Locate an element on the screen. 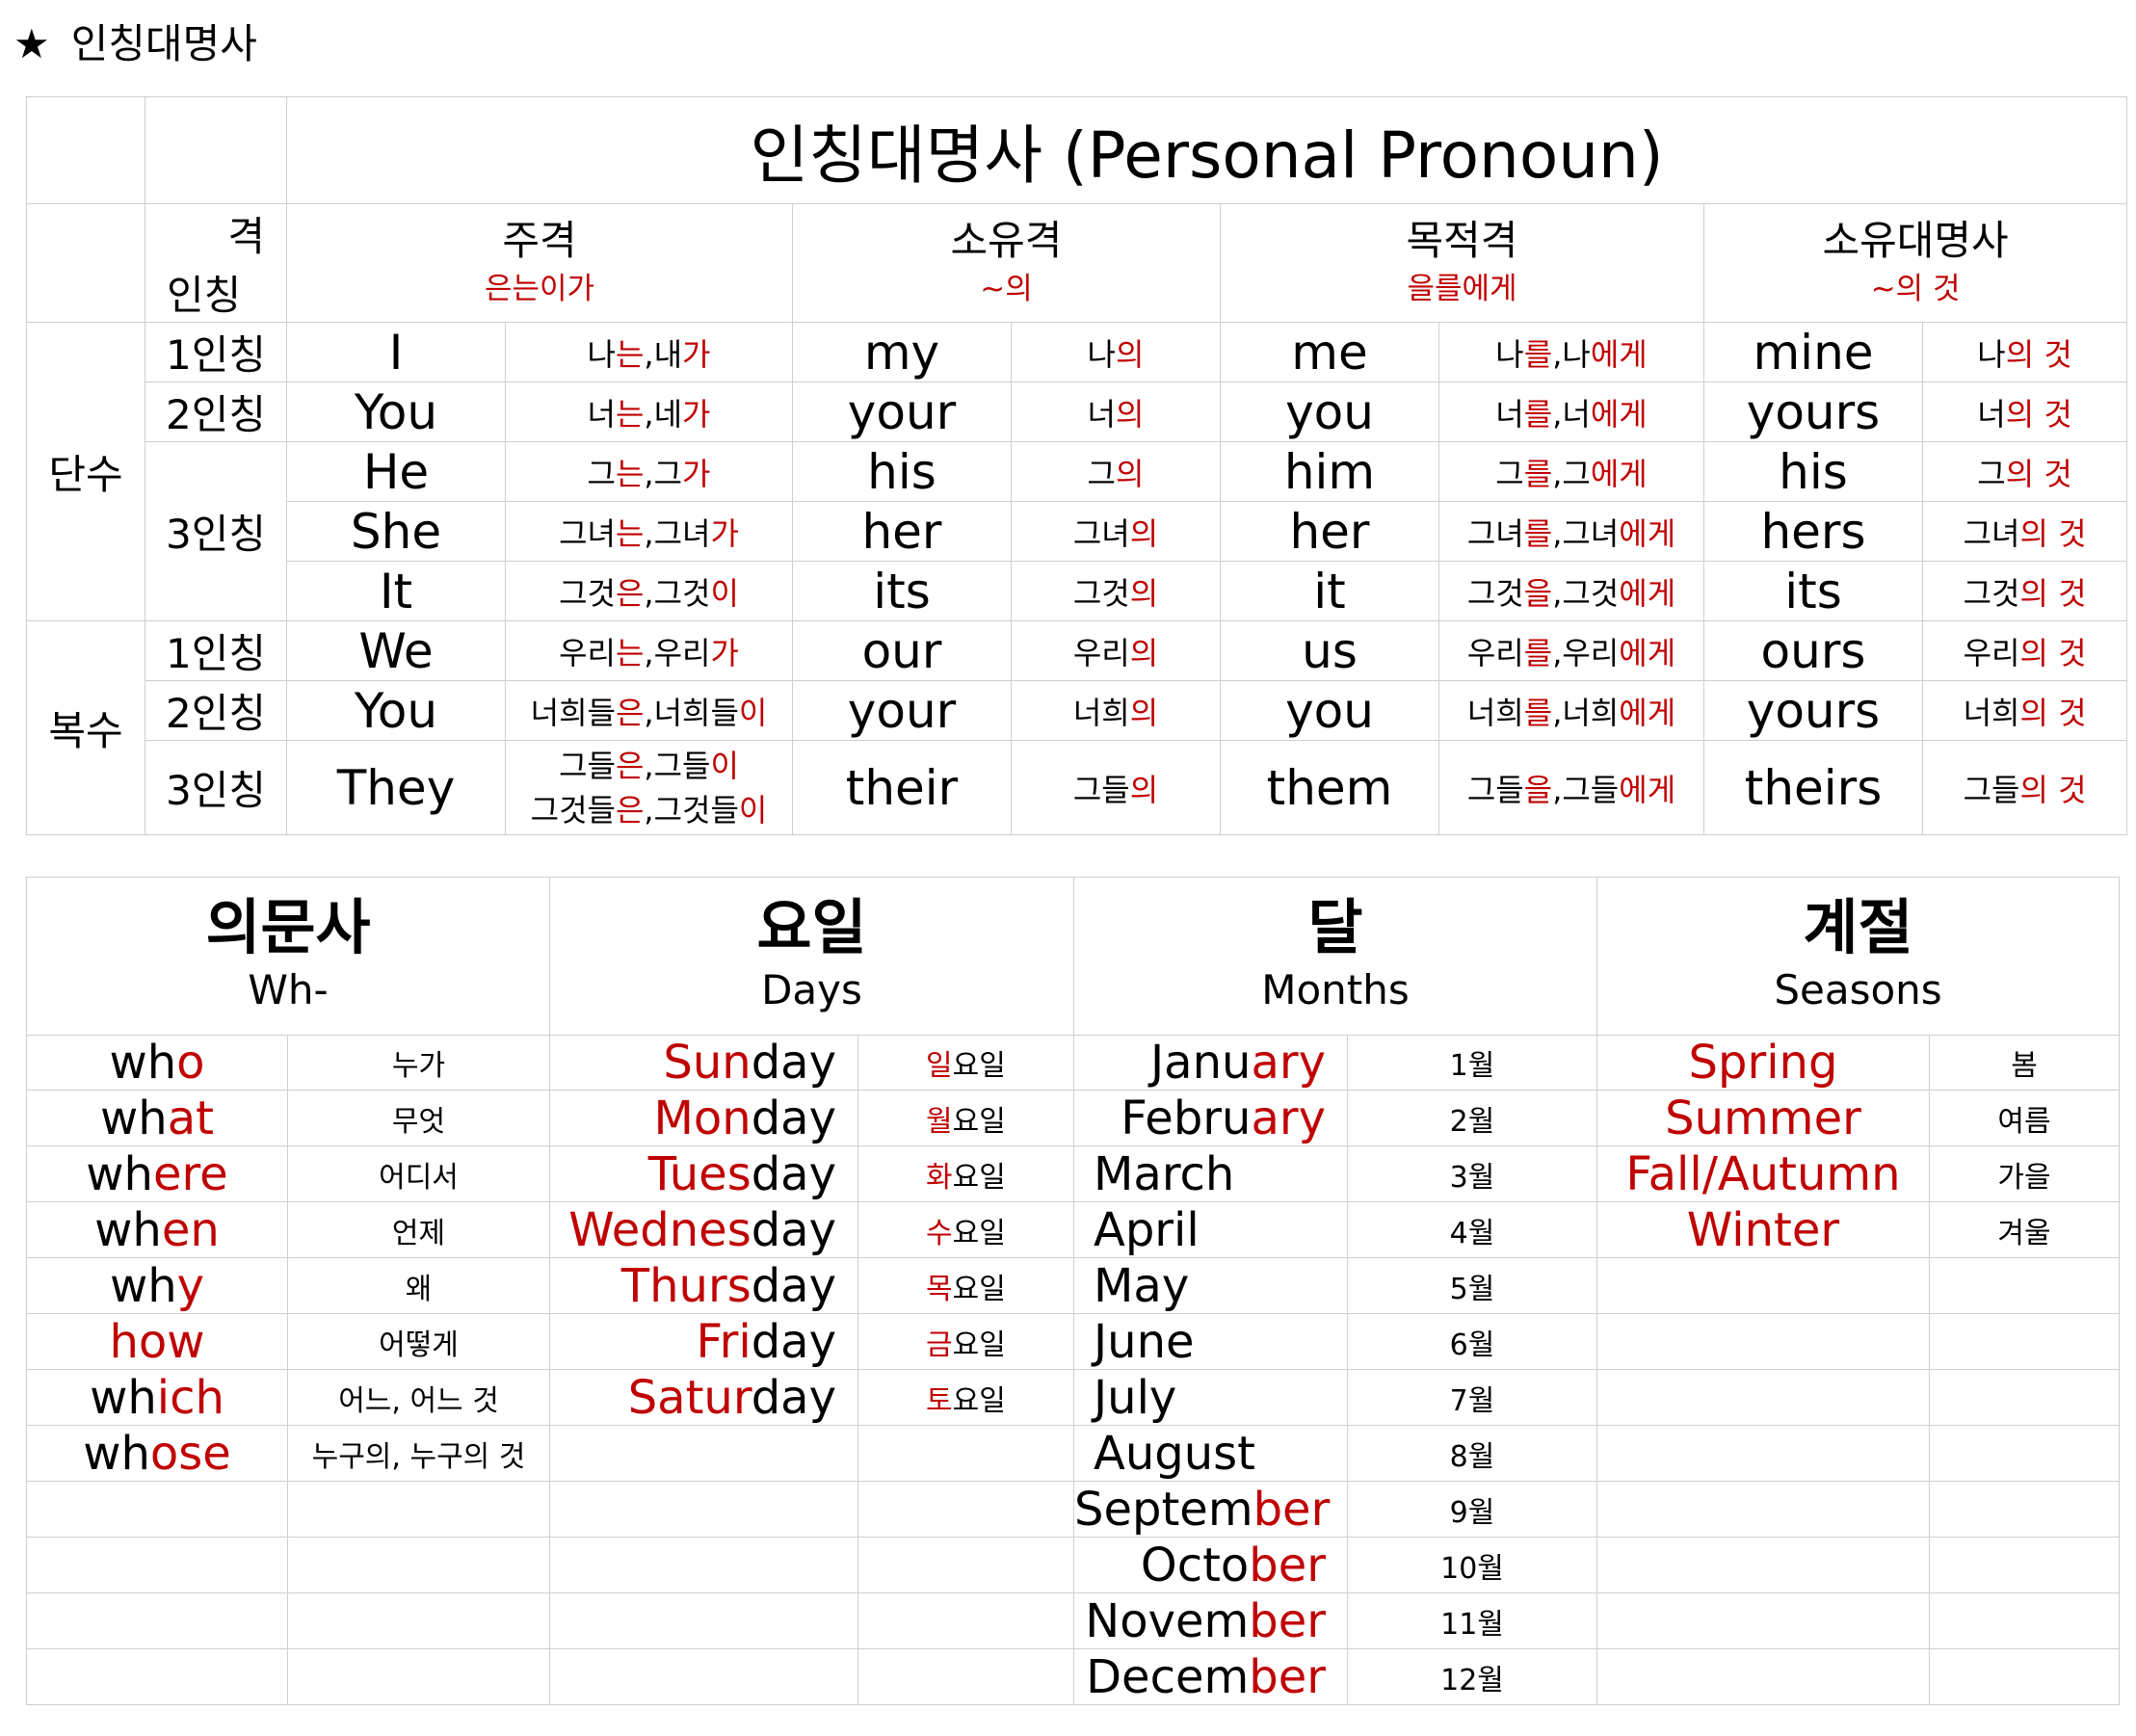 This screenshot has width=2136, height=1736. month-name: March is located at coordinates (1210, 1174).